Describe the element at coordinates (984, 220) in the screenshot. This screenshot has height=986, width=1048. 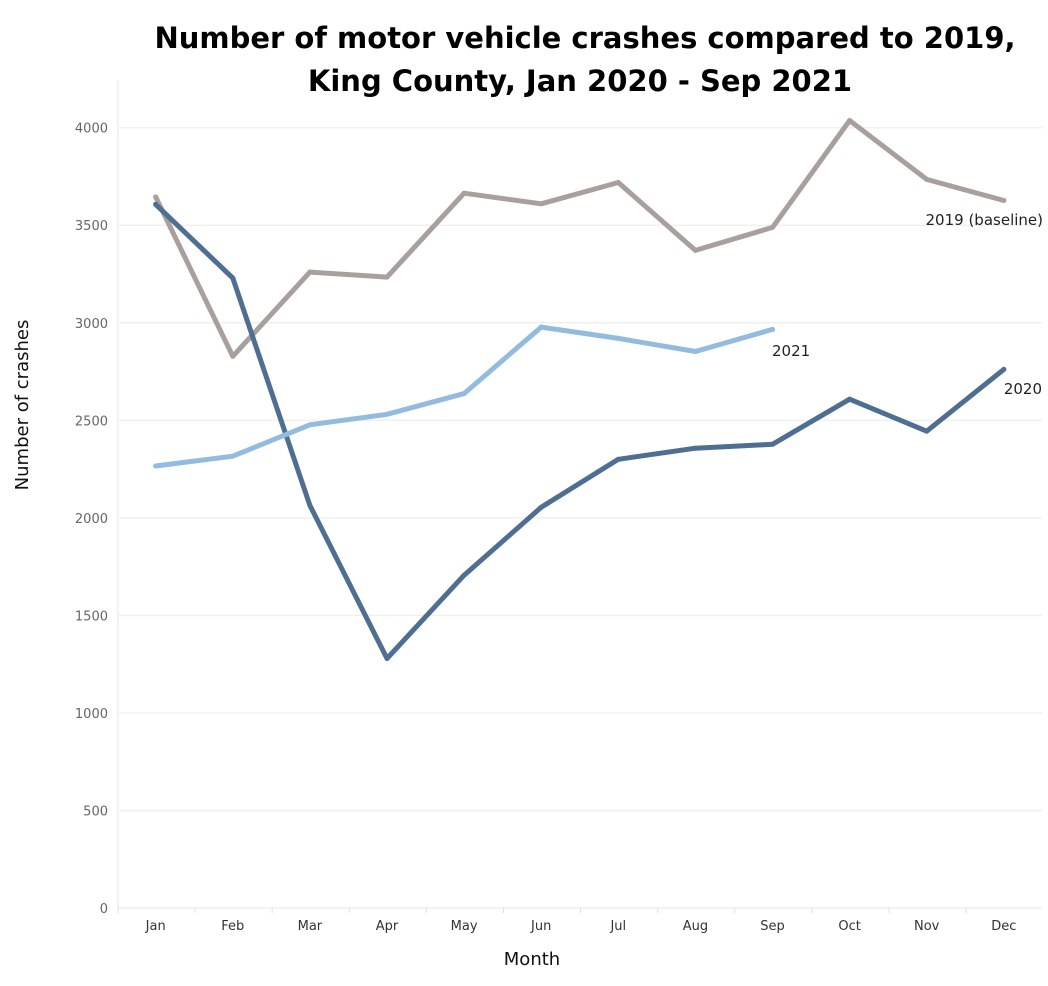
I see `series-label: 2019 (baseline)` at that location.